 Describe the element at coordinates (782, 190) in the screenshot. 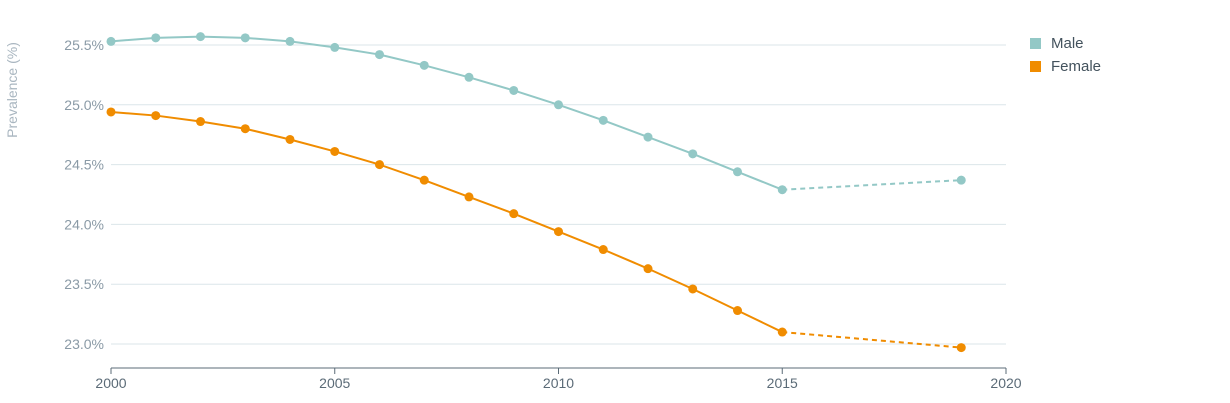

I see `data-point-male-2015` at that location.